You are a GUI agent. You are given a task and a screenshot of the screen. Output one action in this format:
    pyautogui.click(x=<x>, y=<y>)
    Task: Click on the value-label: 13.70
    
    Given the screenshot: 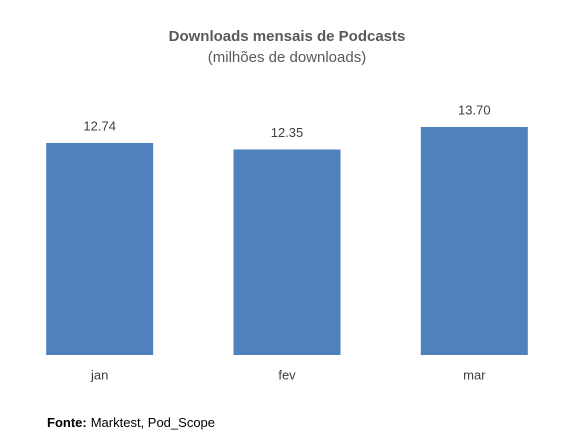 What is the action you would take?
    pyautogui.click(x=474, y=109)
    